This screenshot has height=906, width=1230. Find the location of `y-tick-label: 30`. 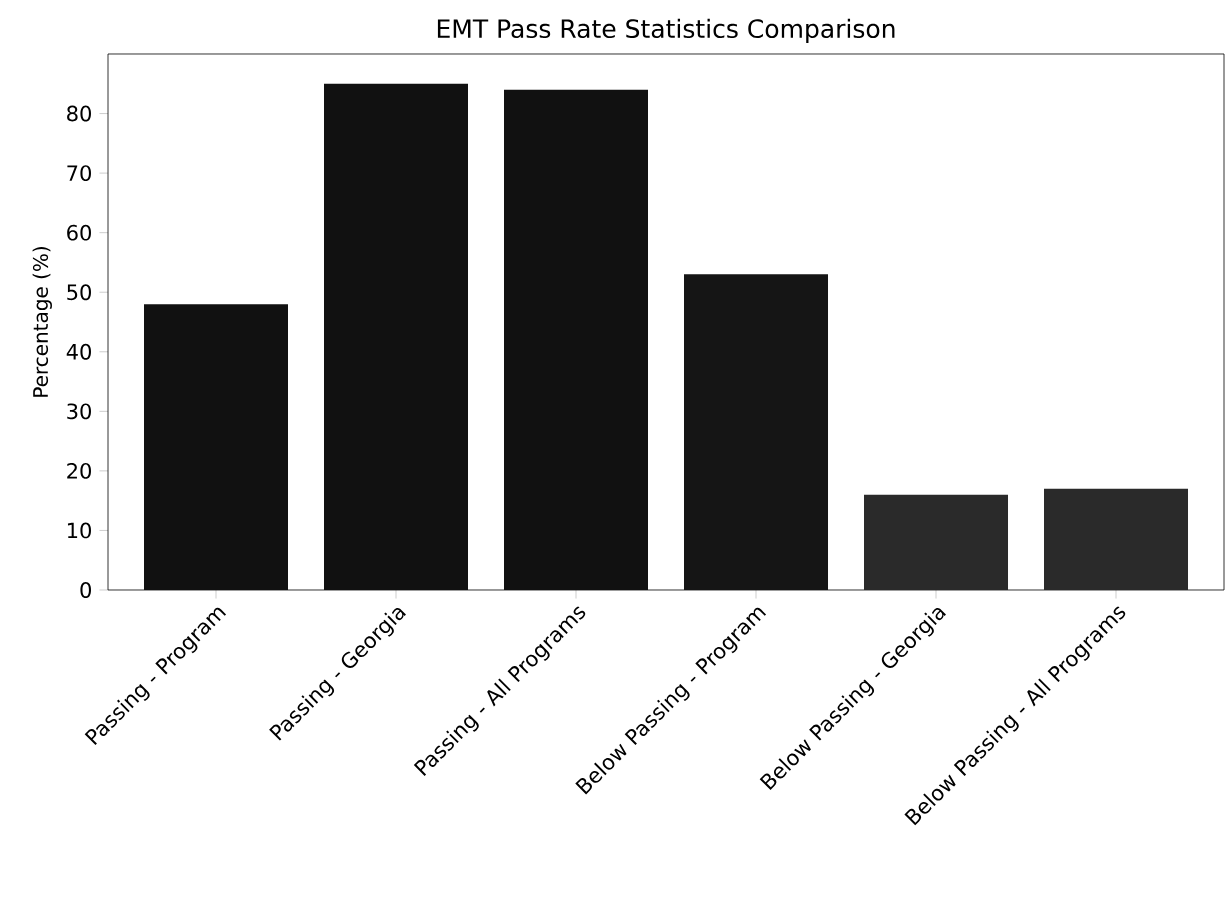

y-tick-label: 30 is located at coordinates (79, 411).